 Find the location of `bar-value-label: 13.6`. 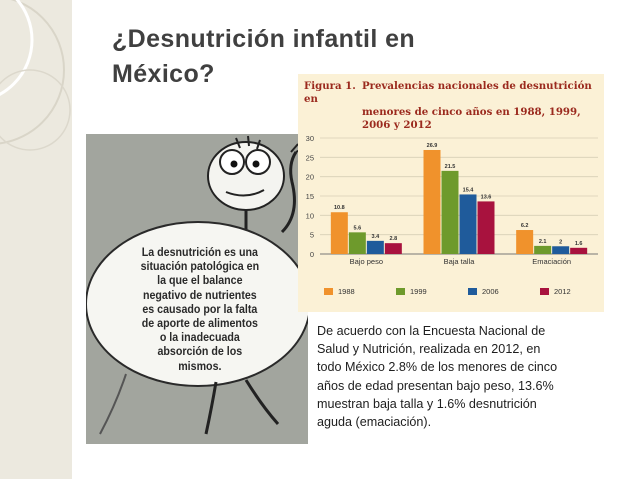

bar-value-label: 13.6 is located at coordinates (486, 197).